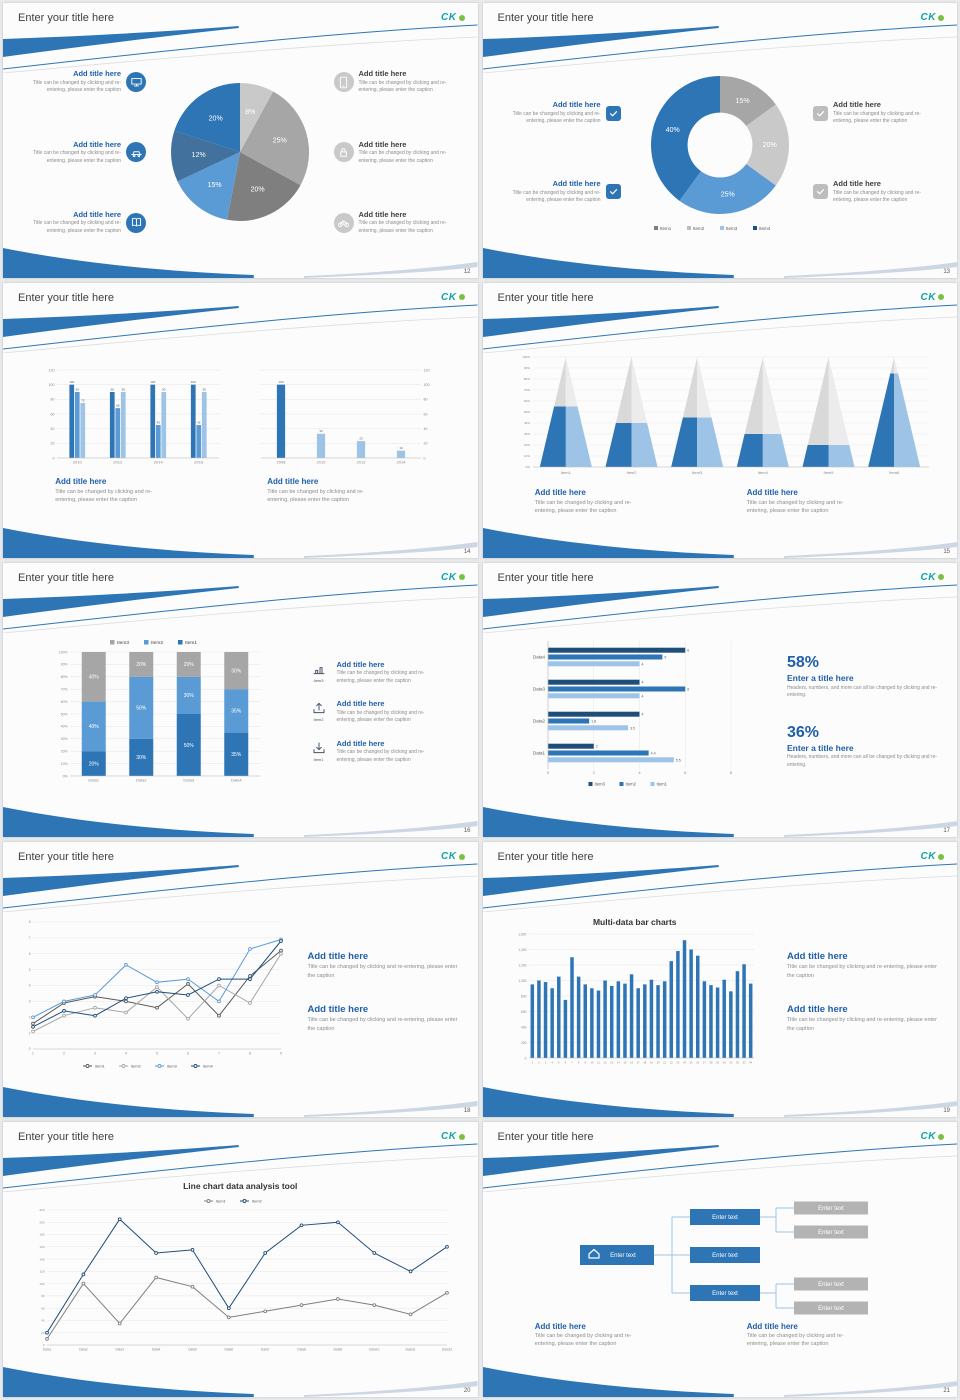 Image resolution: width=960 pixels, height=1400 pixels. Describe the element at coordinates (64, 665) in the screenshot. I see `svg-text: 90%` at that location.